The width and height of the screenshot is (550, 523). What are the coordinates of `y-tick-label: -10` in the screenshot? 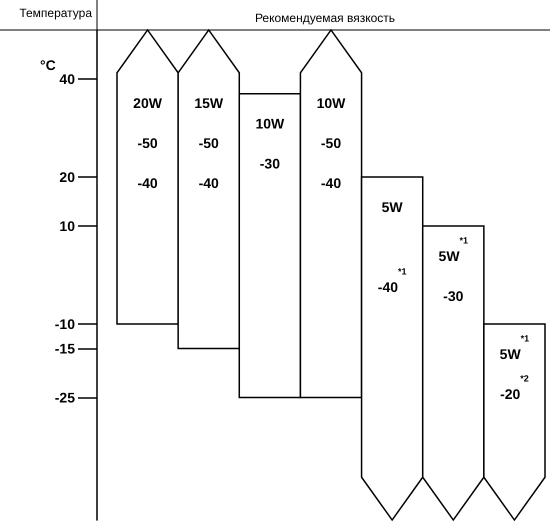 It's located at (65, 324).